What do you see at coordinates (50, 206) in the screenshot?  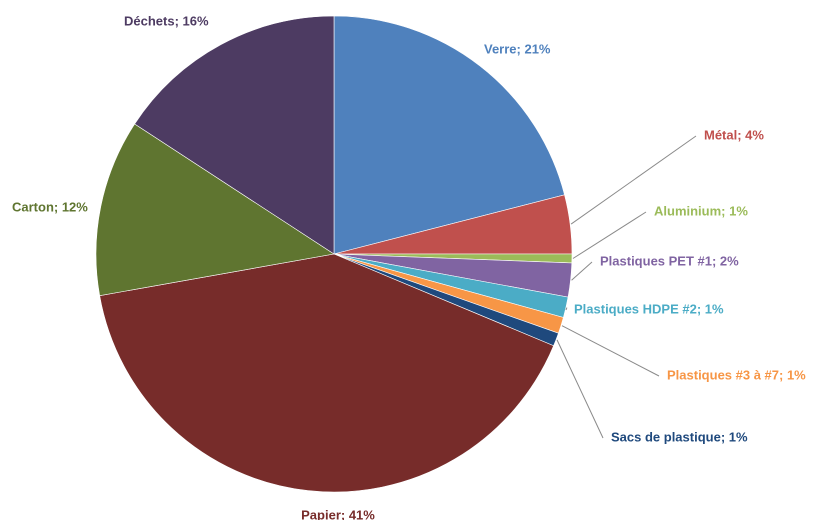 I see `slice-label-carton: Carton; 12%` at bounding box center [50, 206].